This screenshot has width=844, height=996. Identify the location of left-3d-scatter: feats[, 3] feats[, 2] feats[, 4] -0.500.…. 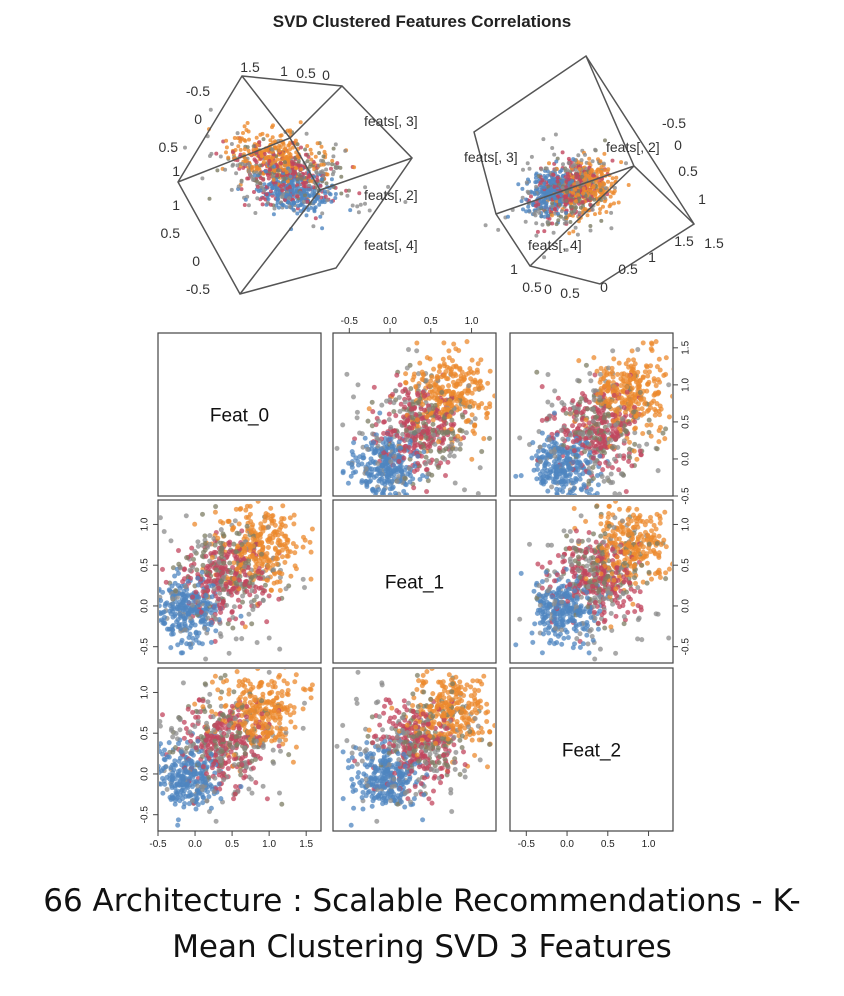
(288, 178).